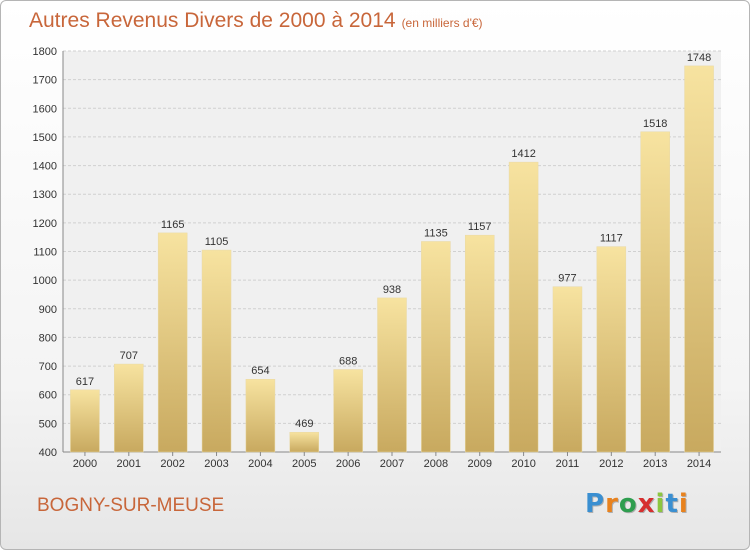 The width and height of the screenshot is (750, 550). Describe the element at coordinates (392, 290) in the screenshot. I see `data-label: 938` at that location.